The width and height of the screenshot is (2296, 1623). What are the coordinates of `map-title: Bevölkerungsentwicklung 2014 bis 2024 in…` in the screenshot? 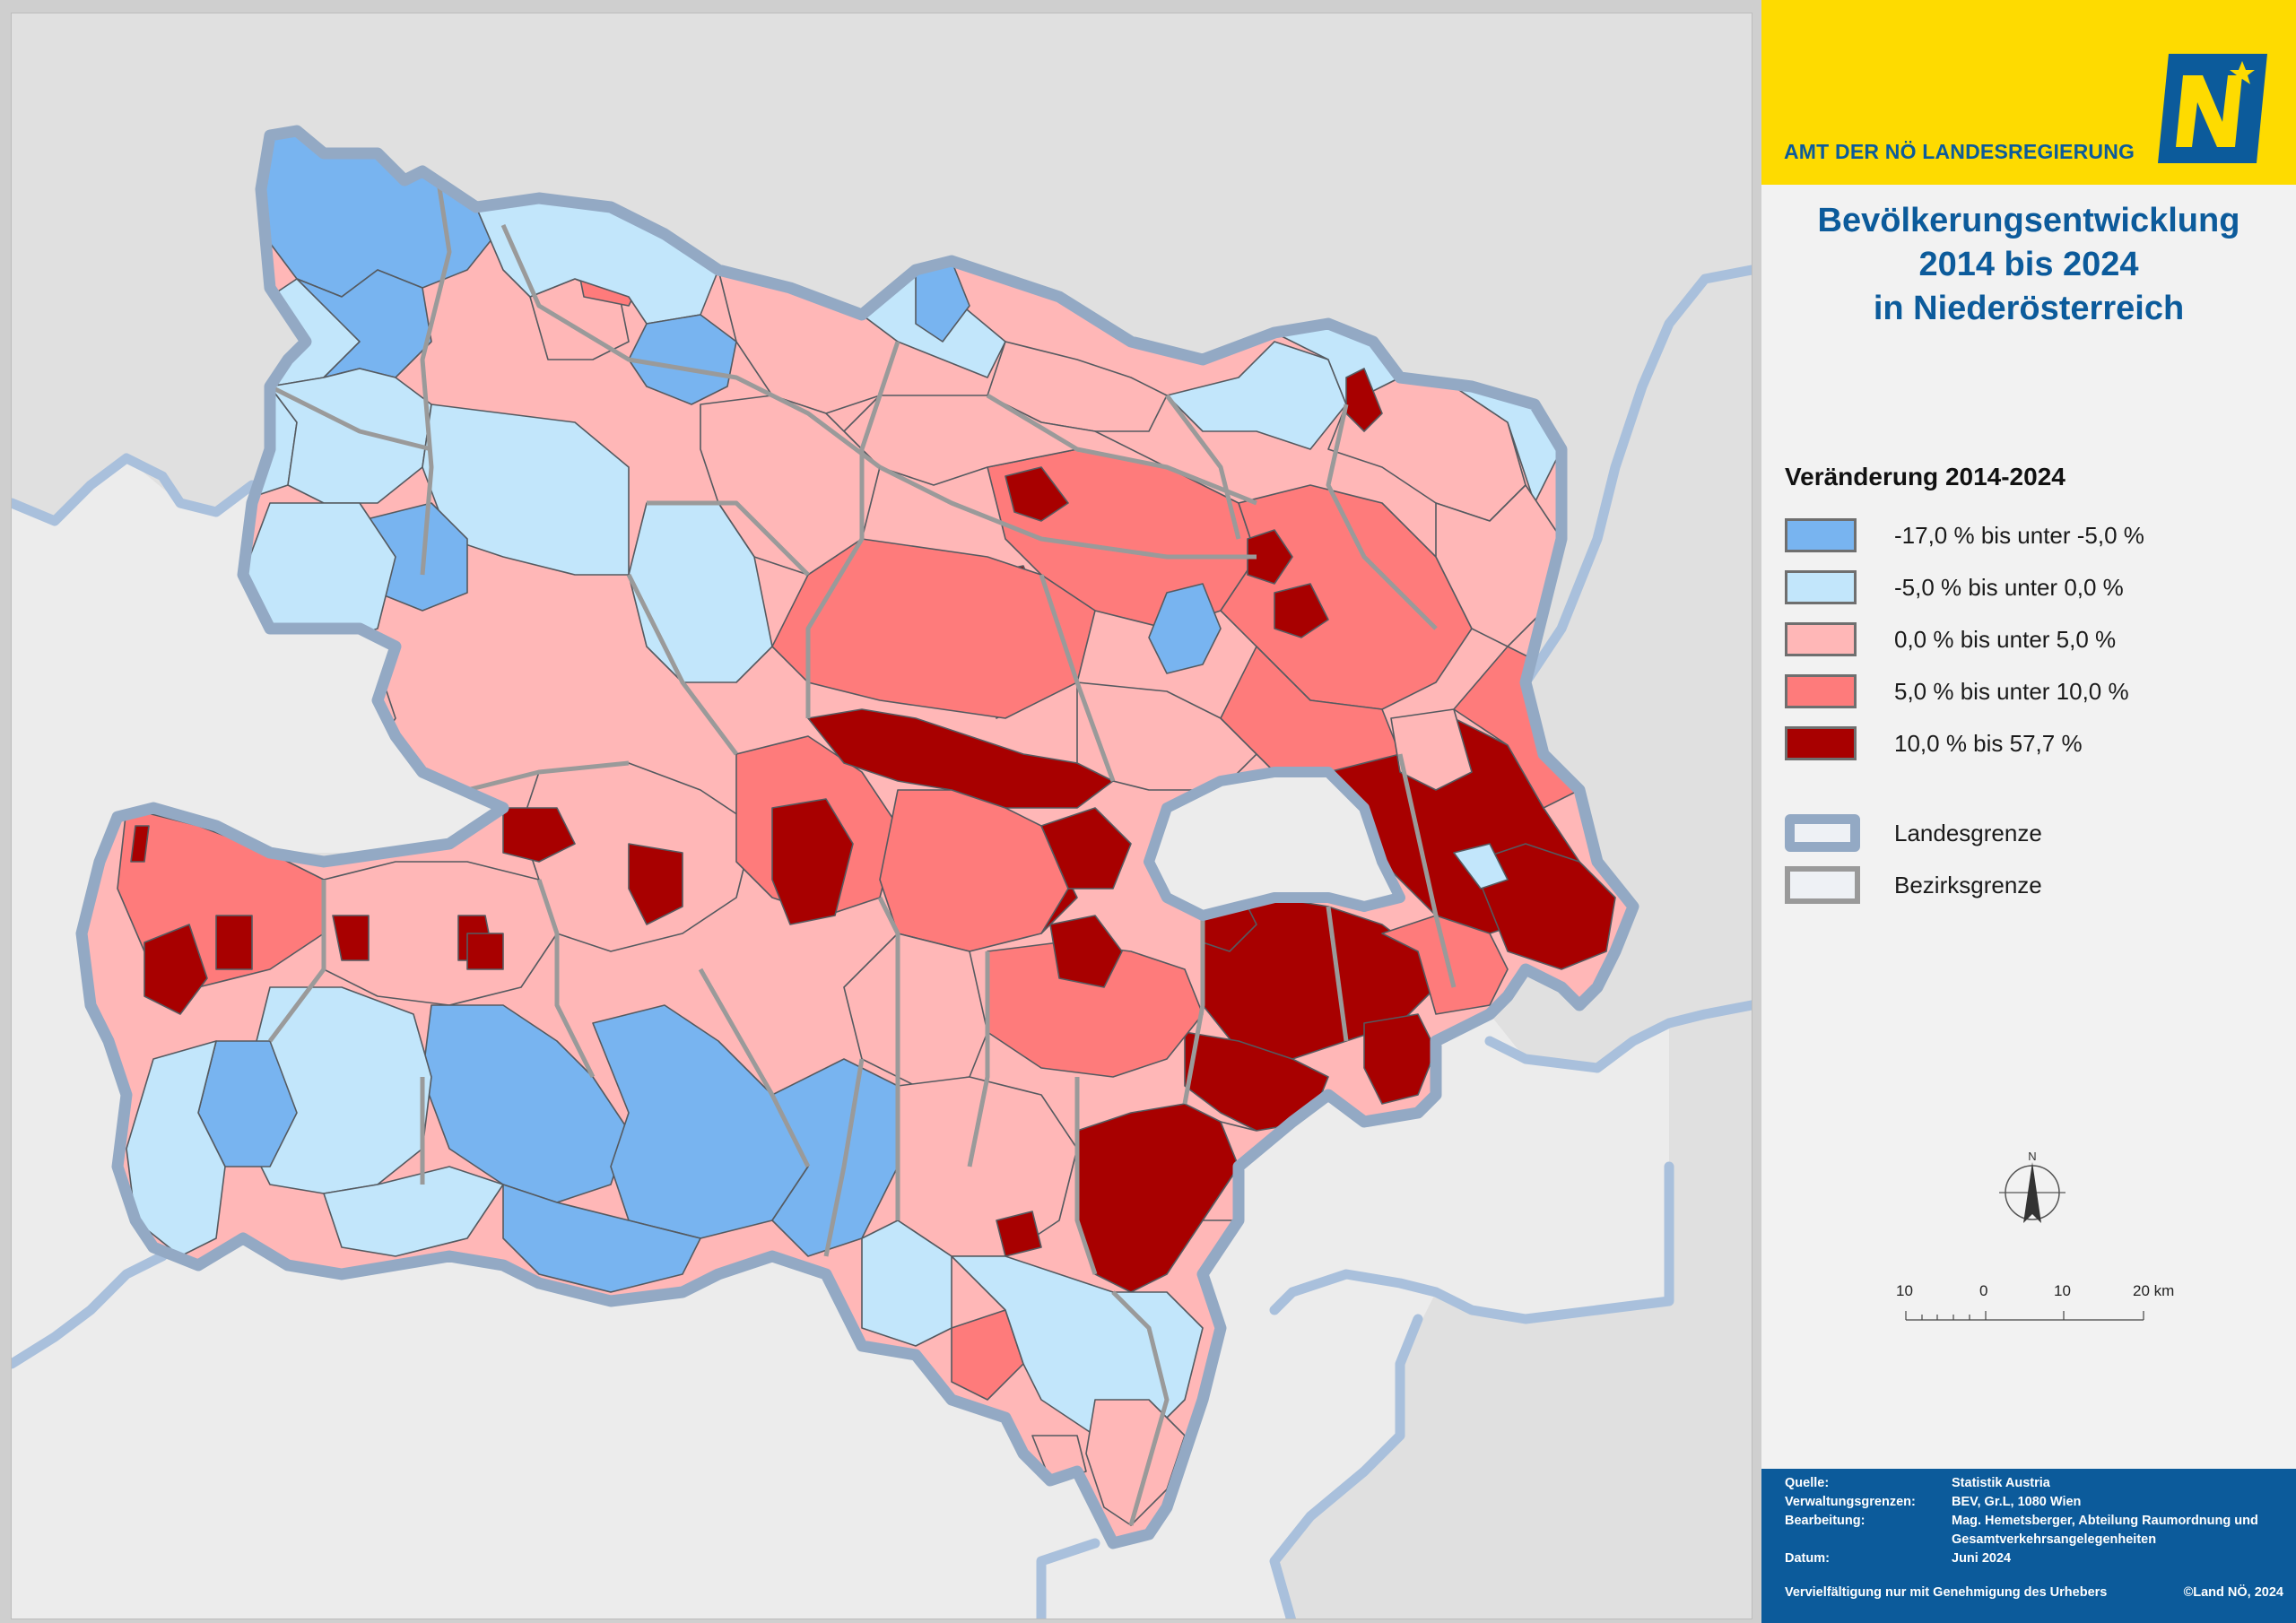 It's located at (2028, 265).